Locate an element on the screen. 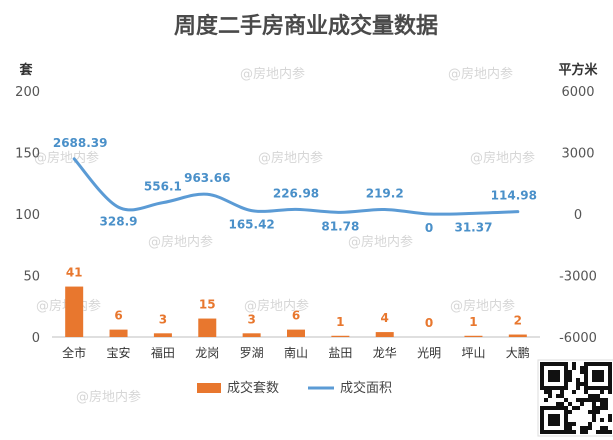 This screenshot has width=613, height=440. line-data-label: 2688.39 is located at coordinates (80, 143).